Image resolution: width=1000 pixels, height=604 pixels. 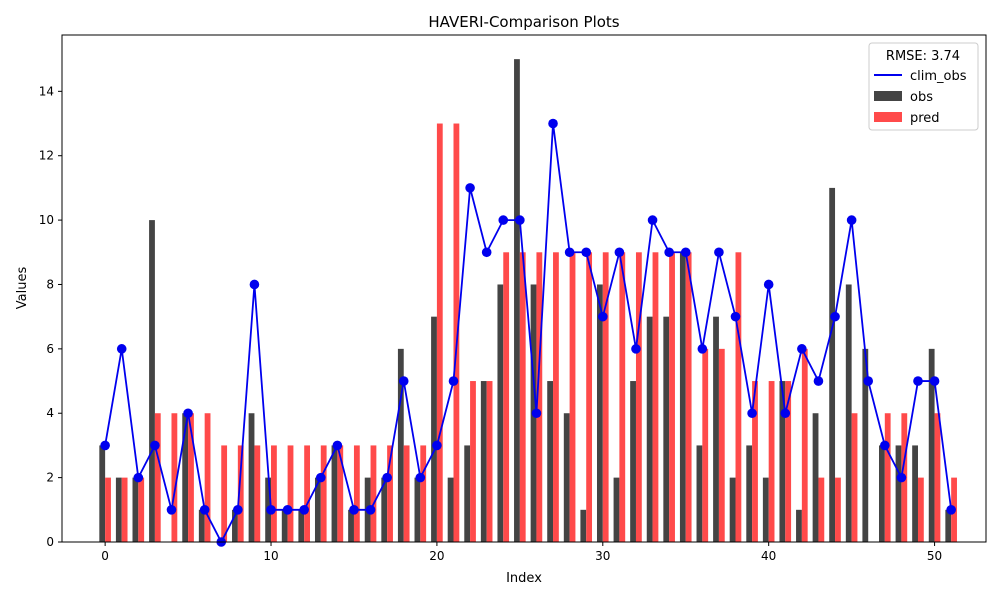 I want to click on y-tick-label: 10, so click(x=46, y=220).